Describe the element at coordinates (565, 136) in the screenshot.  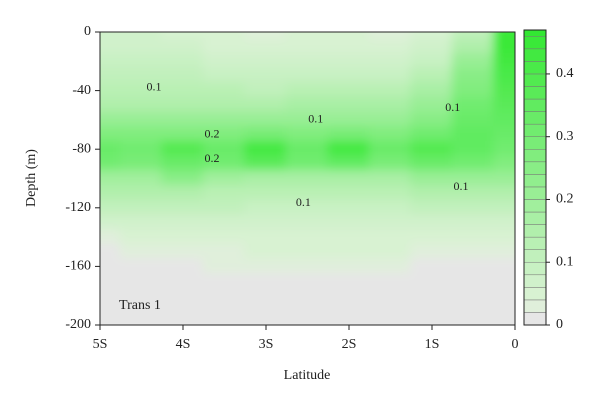
I see `colorbar-tick-label: 0.3` at that location.